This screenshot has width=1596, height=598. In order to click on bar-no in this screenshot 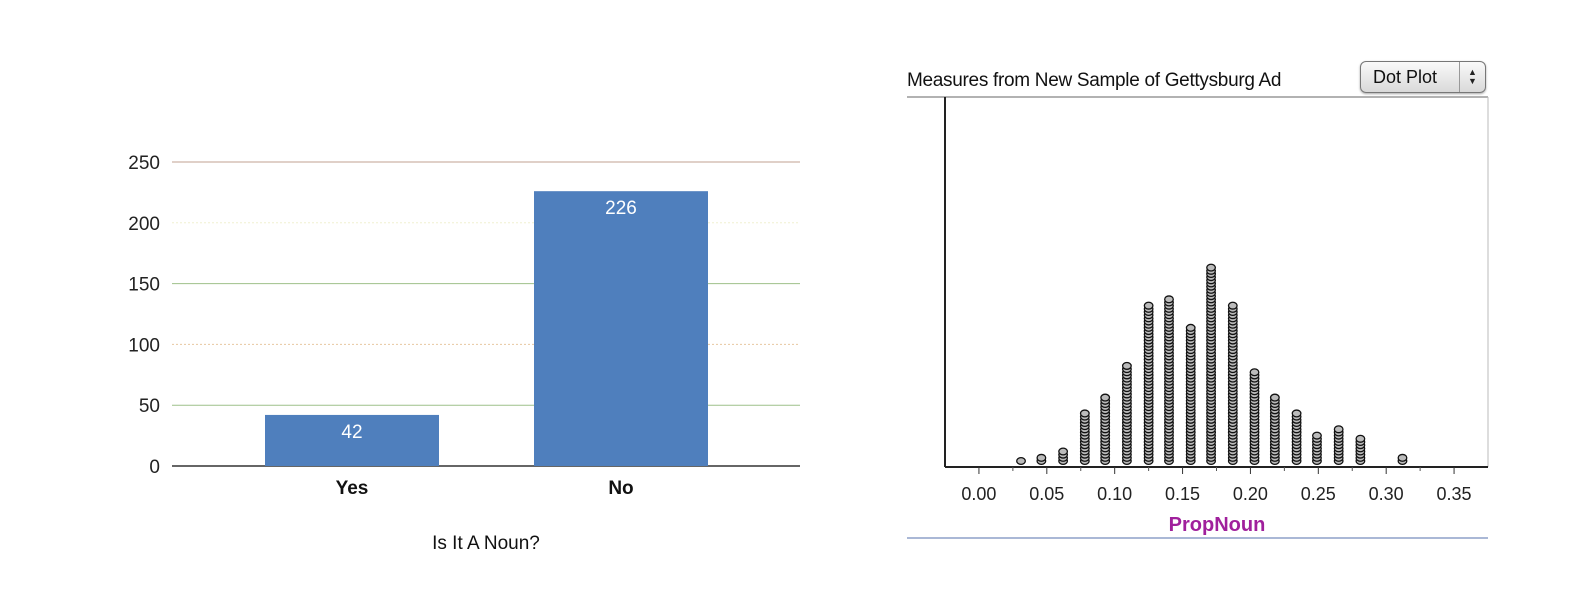, I will do `click(621, 328)`.